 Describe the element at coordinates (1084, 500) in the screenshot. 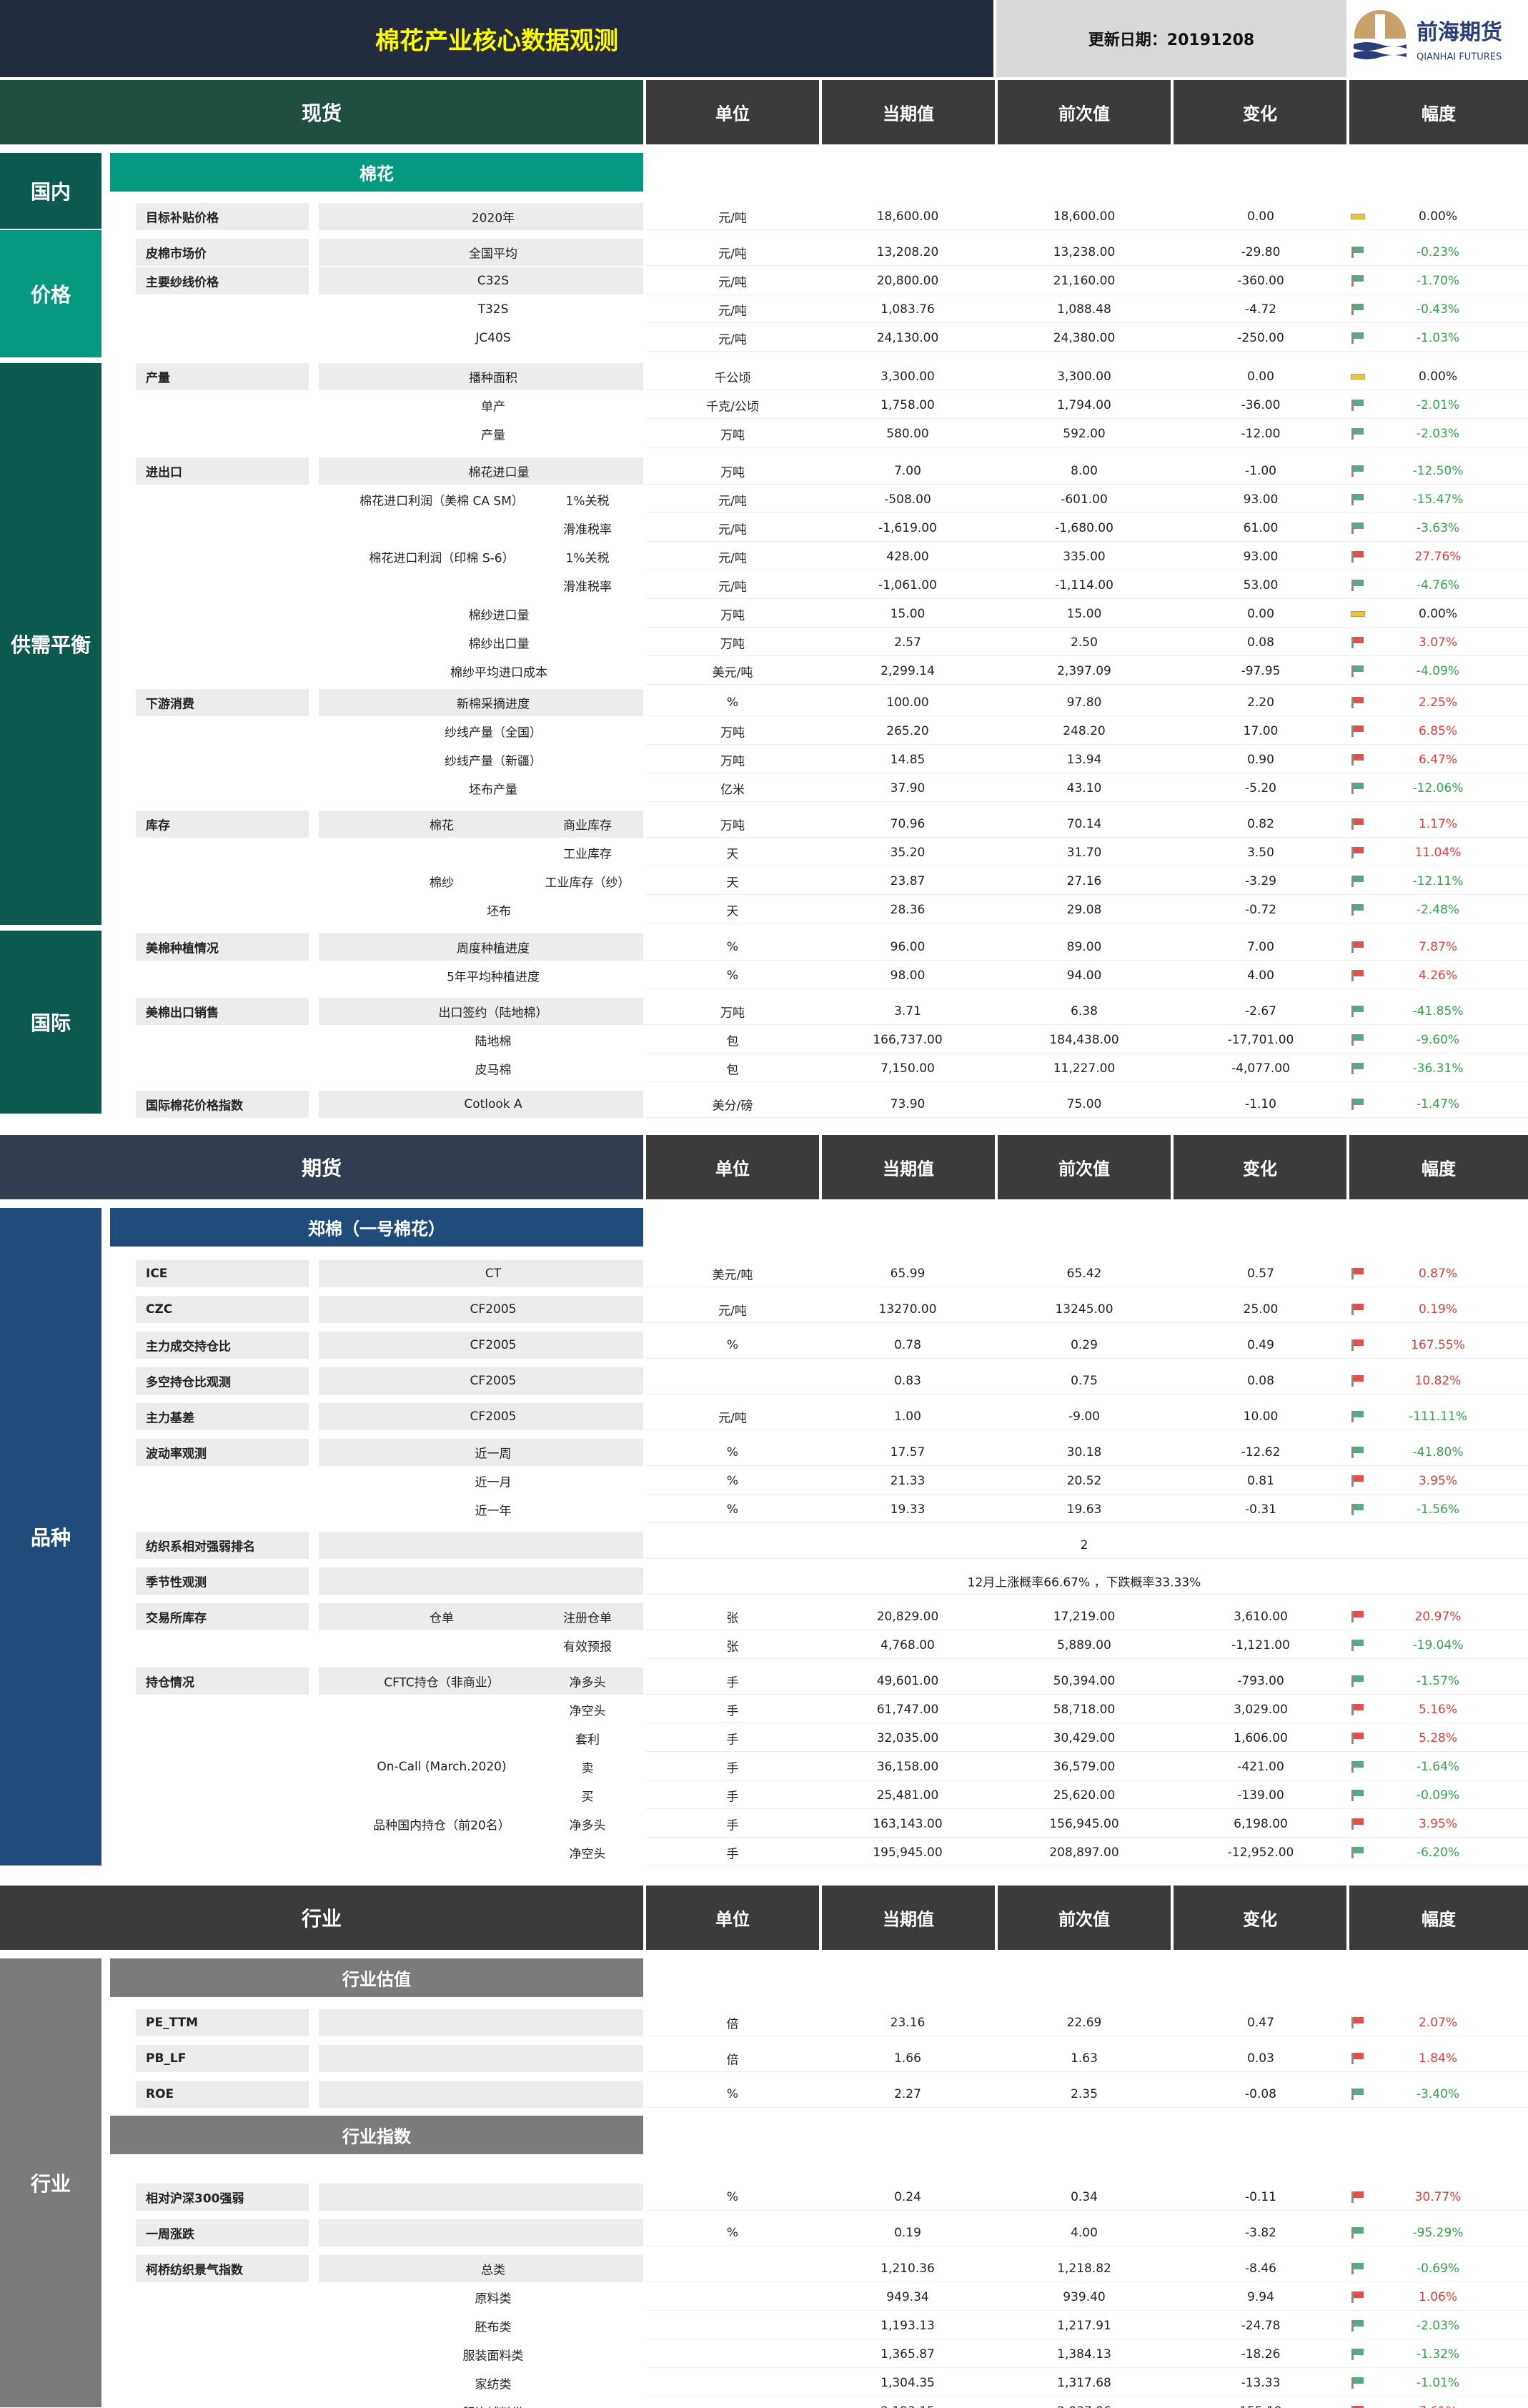

I see `cell-prev: -601.00` at that location.